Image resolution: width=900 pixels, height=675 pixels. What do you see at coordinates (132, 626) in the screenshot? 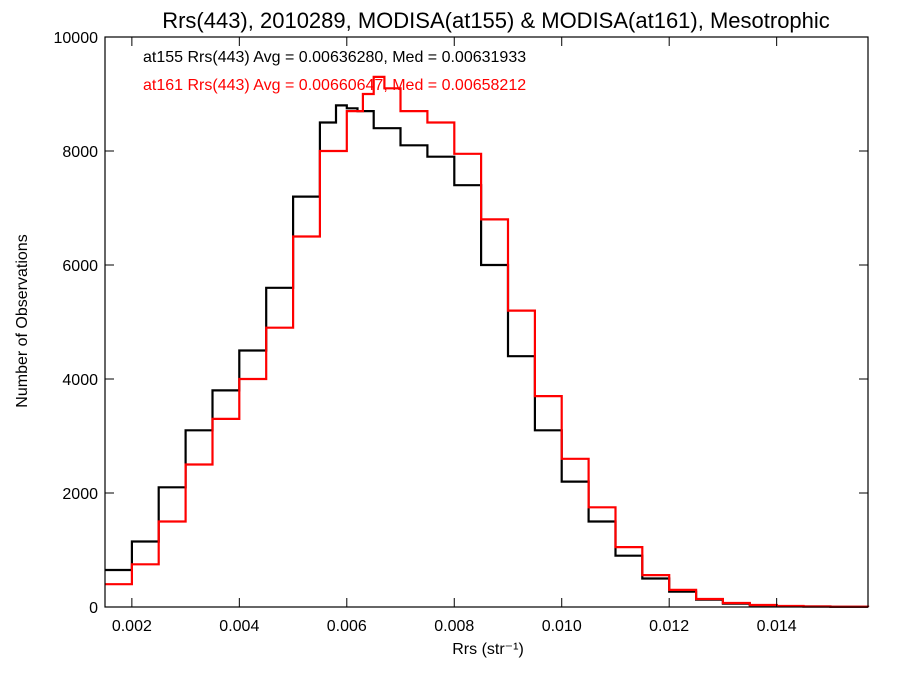
I see `x-tick-label: 0.002` at bounding box center [132, 626].